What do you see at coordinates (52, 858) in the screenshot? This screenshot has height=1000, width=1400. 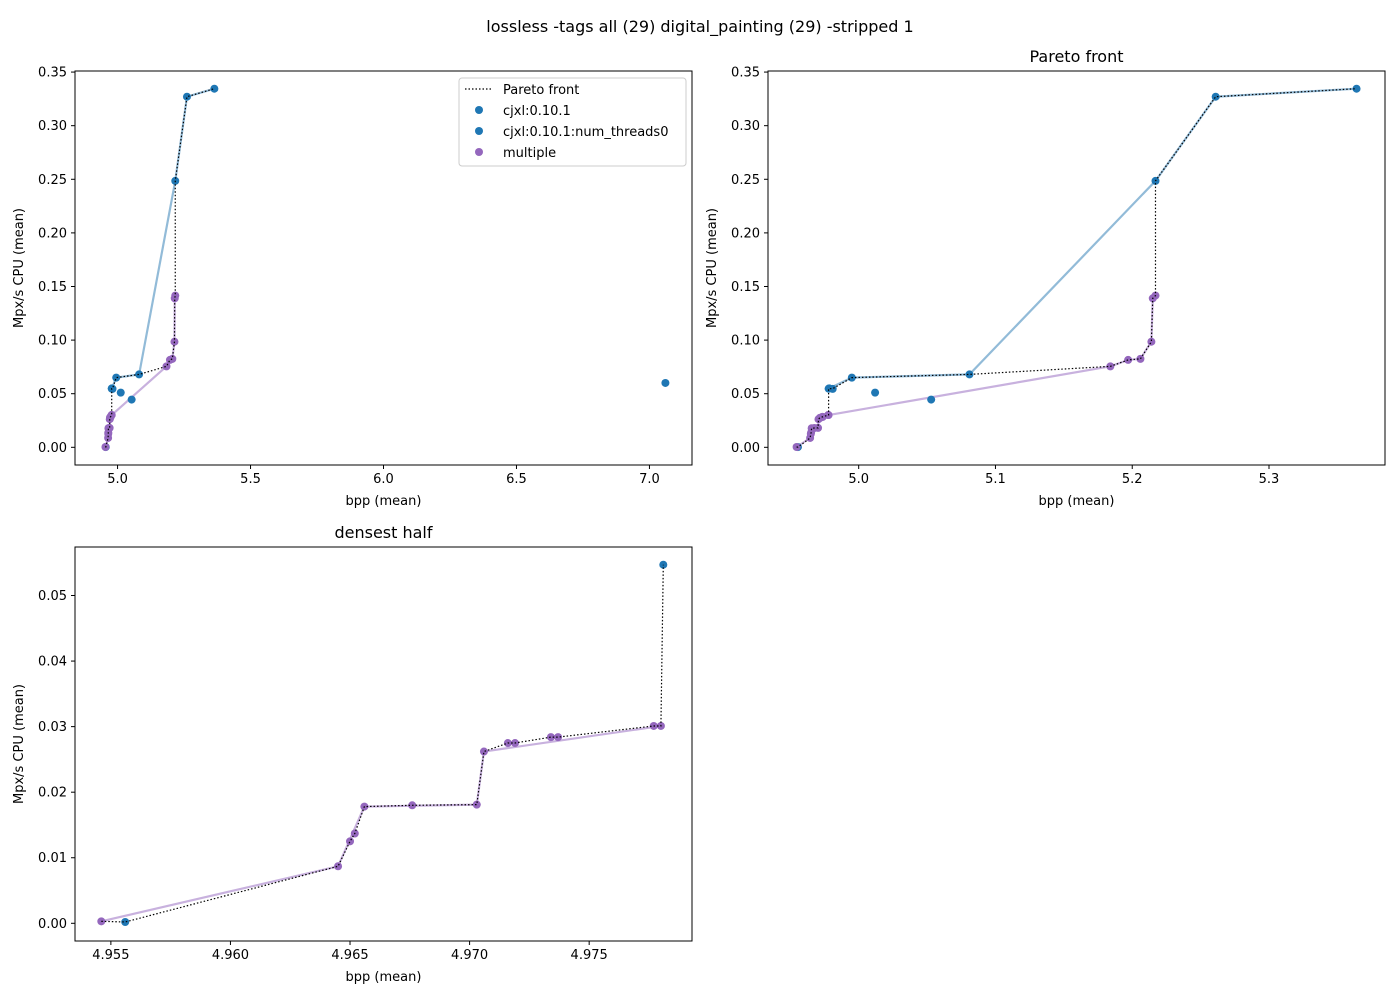 I see `y-tick-label: 0.01` at bounding box center [52, 858].